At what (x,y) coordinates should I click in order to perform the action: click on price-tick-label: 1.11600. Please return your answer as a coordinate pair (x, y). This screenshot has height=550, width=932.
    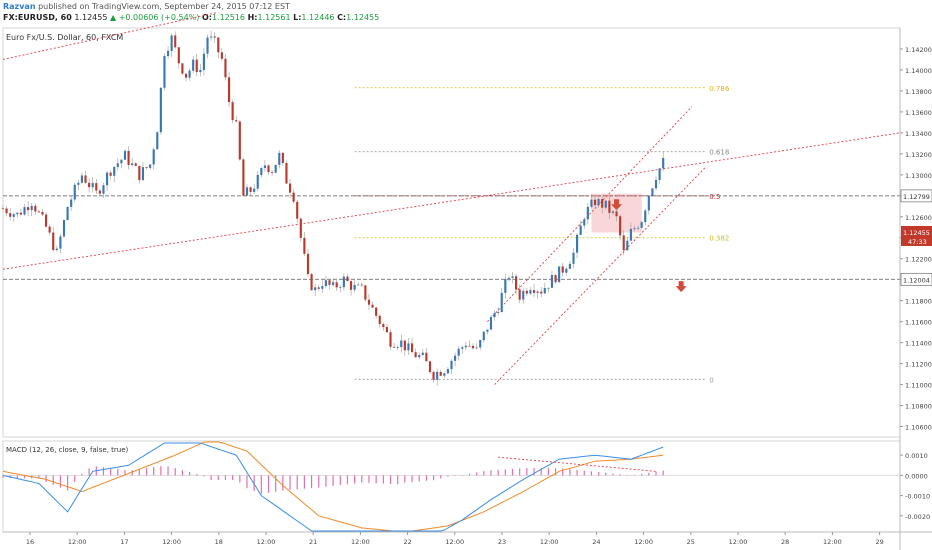
    Looking at the image, I should click on (918, 323).